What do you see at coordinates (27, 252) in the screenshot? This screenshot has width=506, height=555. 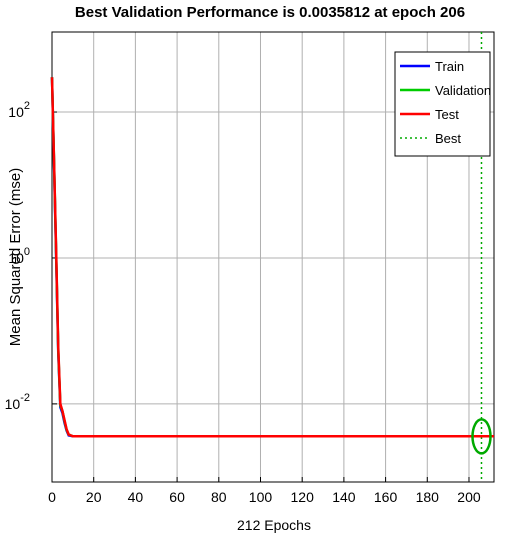 I see `y-tick-exponent: 0` at bounding box center [27, 252].